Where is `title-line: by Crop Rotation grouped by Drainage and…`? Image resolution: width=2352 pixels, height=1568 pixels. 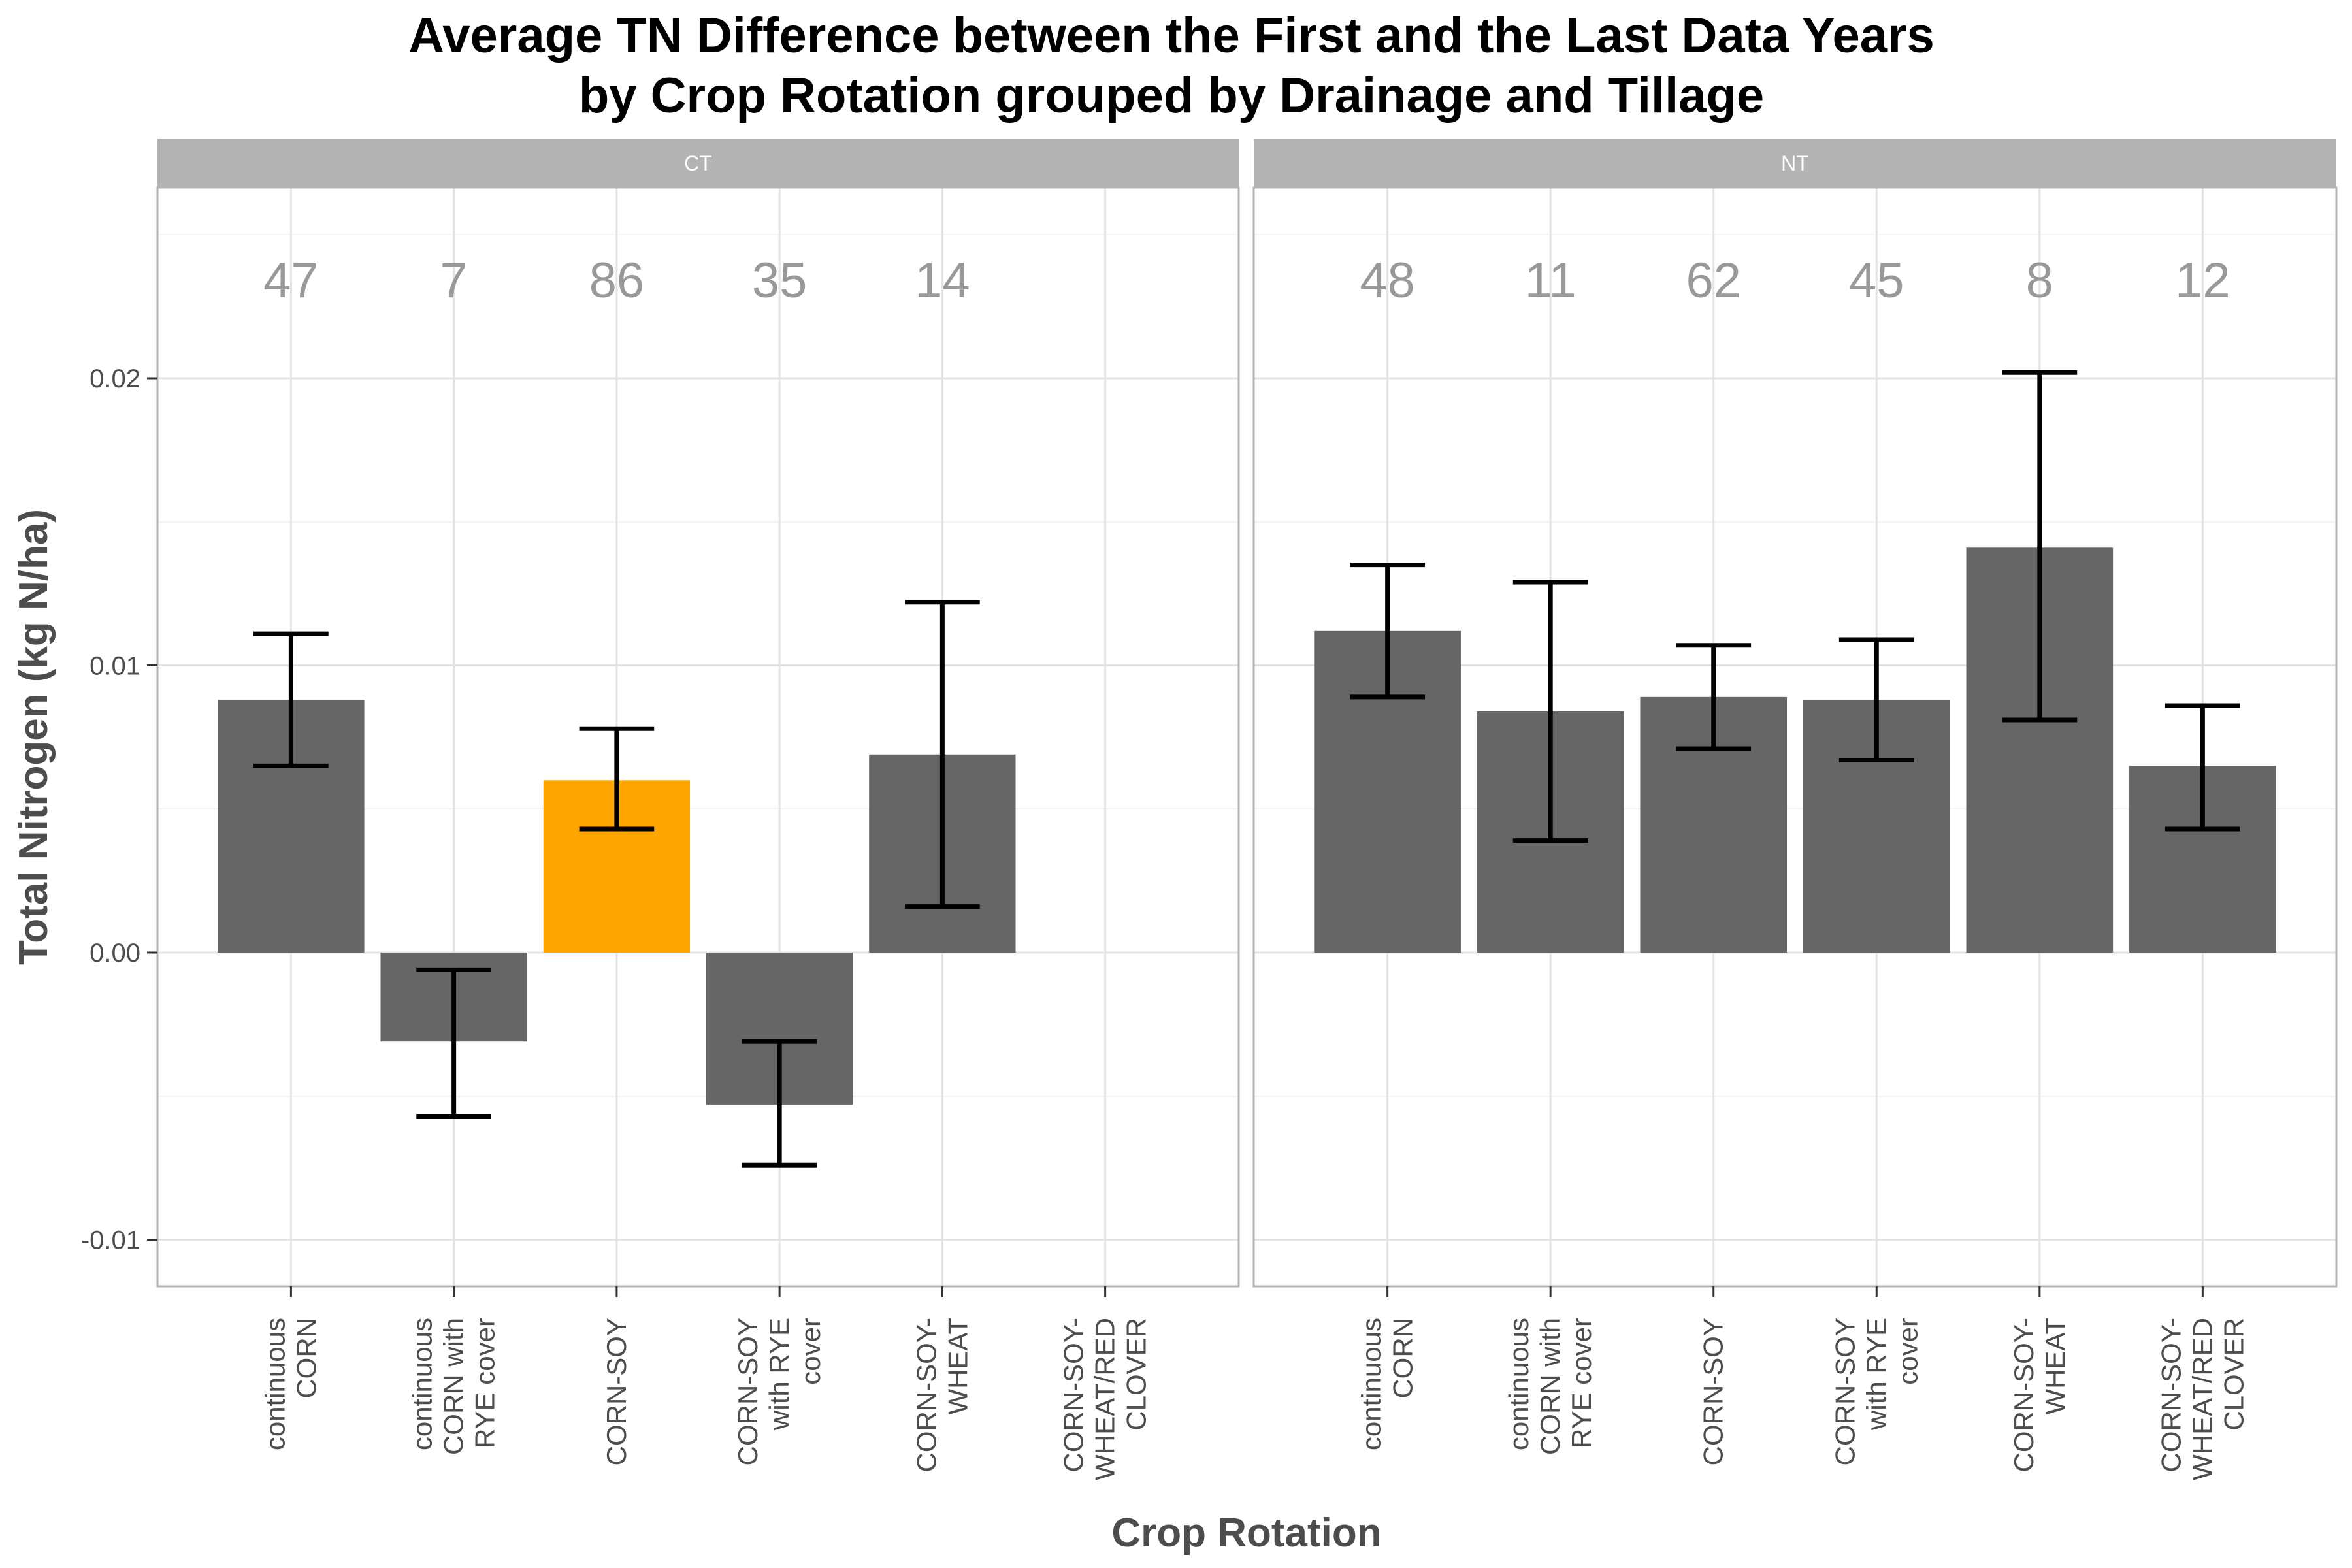 title-line: by Crop Rotation grouped by Drainage and… is located at coordinates (1171, 95).